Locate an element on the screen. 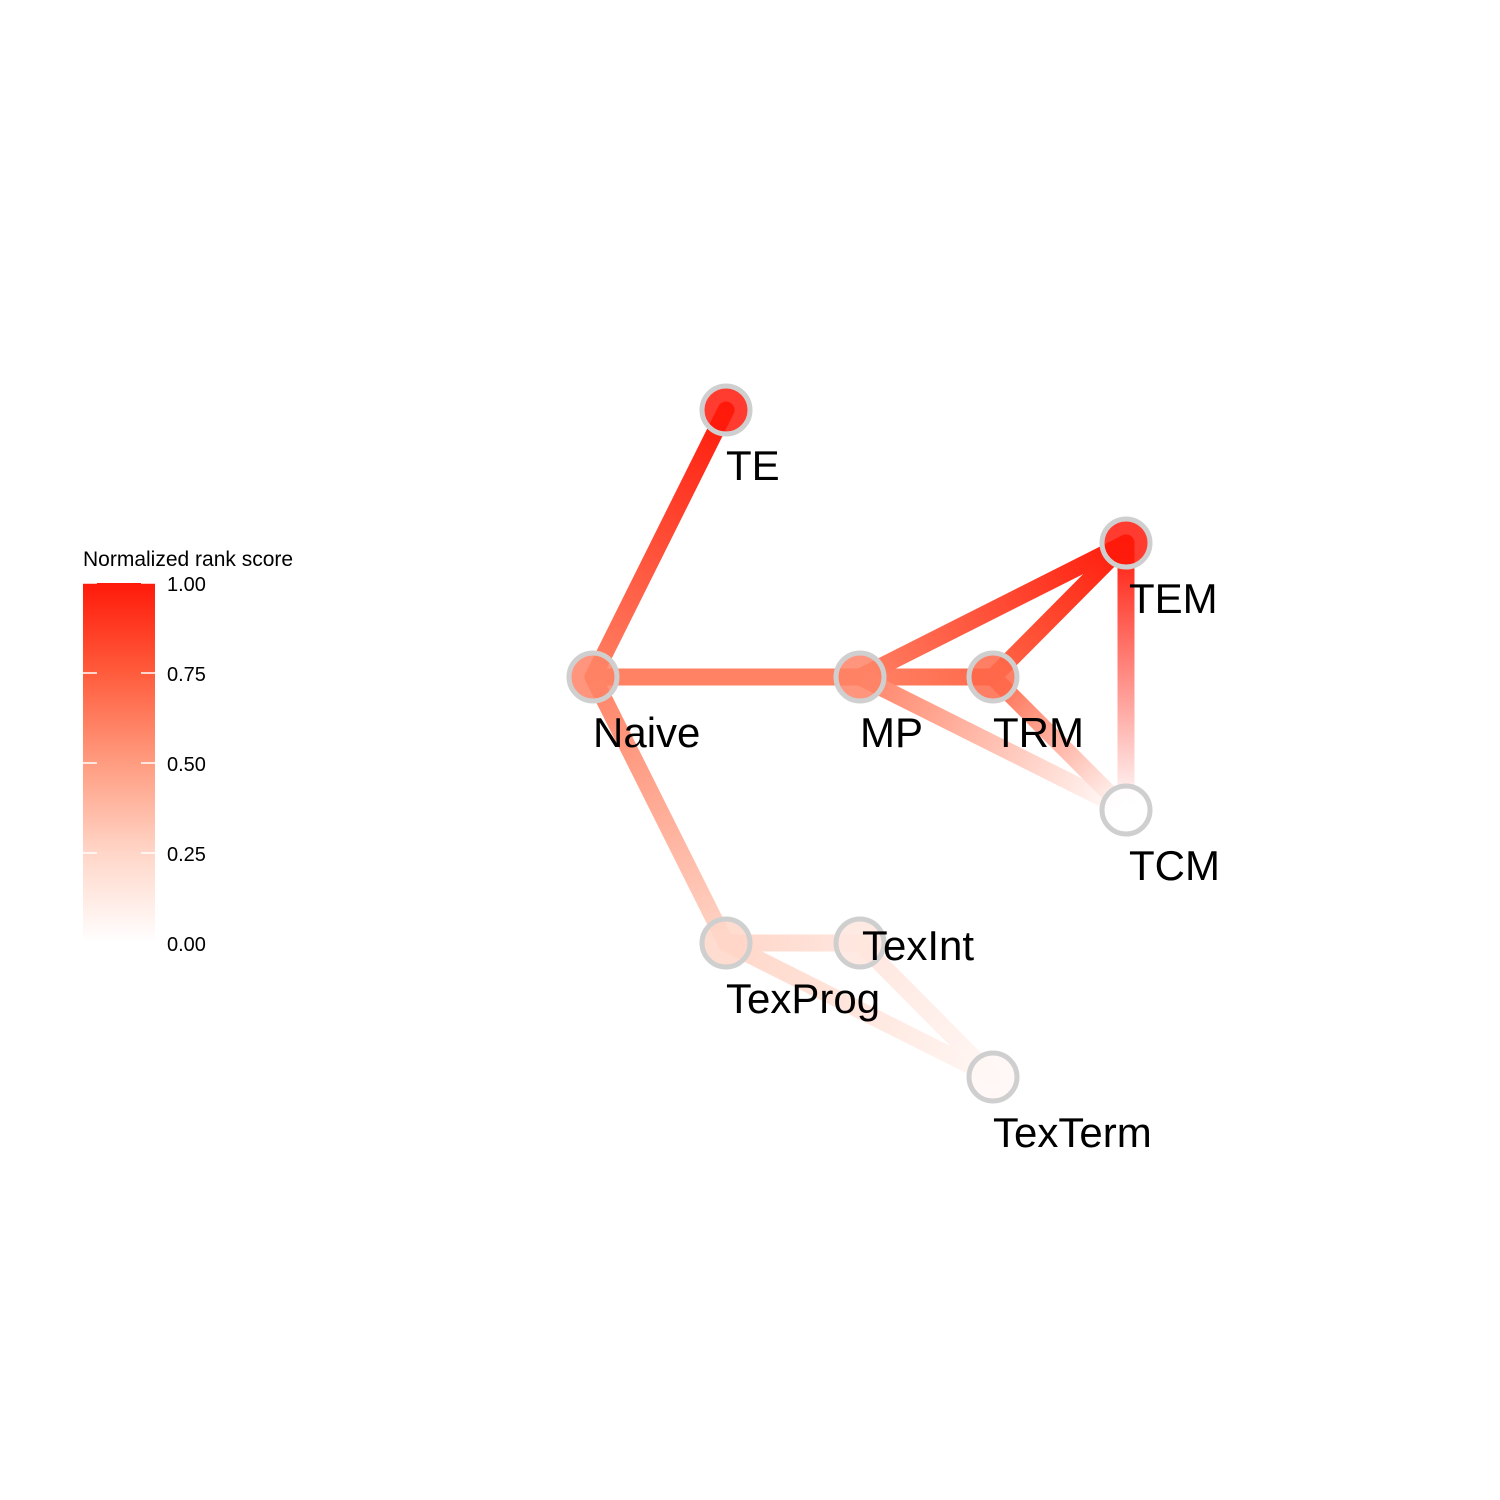  node-label-te: TE is located at coordinates (753, 465).